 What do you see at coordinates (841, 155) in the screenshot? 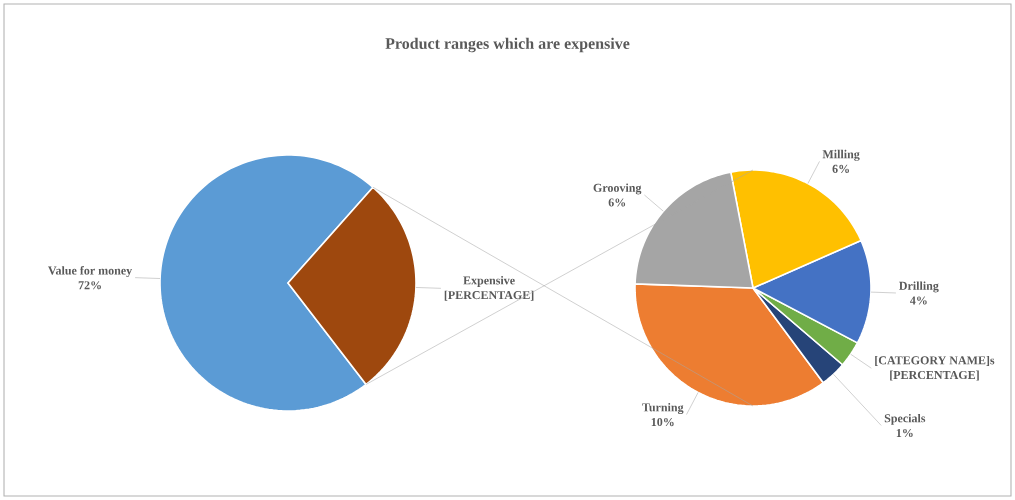
I see `slice-label: Milling` at bounding box center [841, 155].